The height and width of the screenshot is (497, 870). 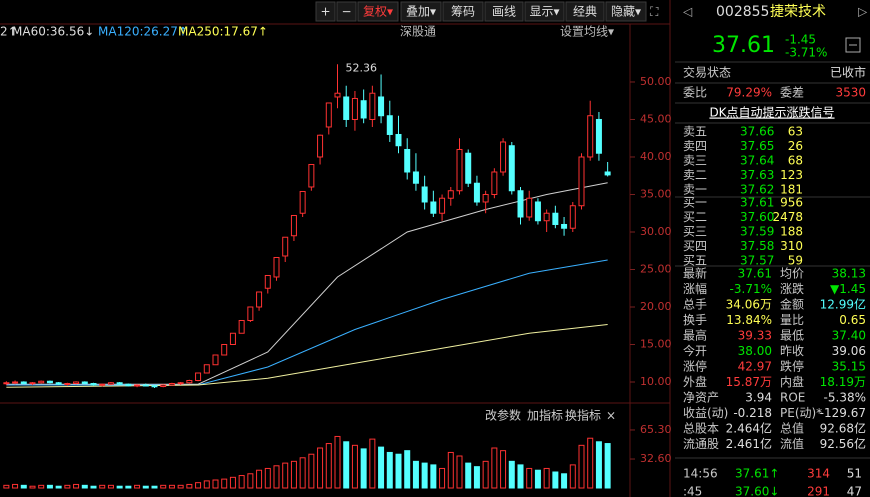 I want to click on last-price: 37.61, so click(x=743, y=45).